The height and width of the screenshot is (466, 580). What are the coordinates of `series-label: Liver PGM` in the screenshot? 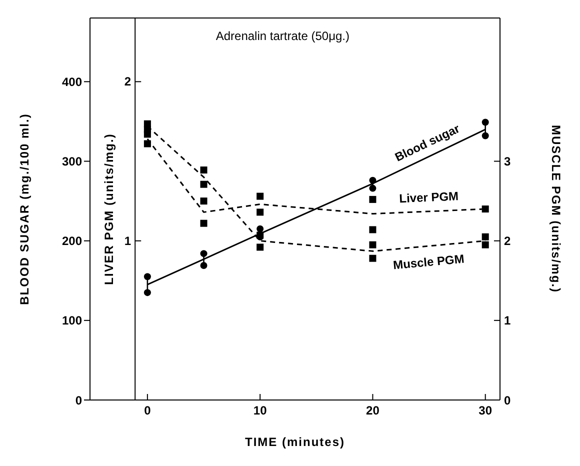 It's located at (428, 197).